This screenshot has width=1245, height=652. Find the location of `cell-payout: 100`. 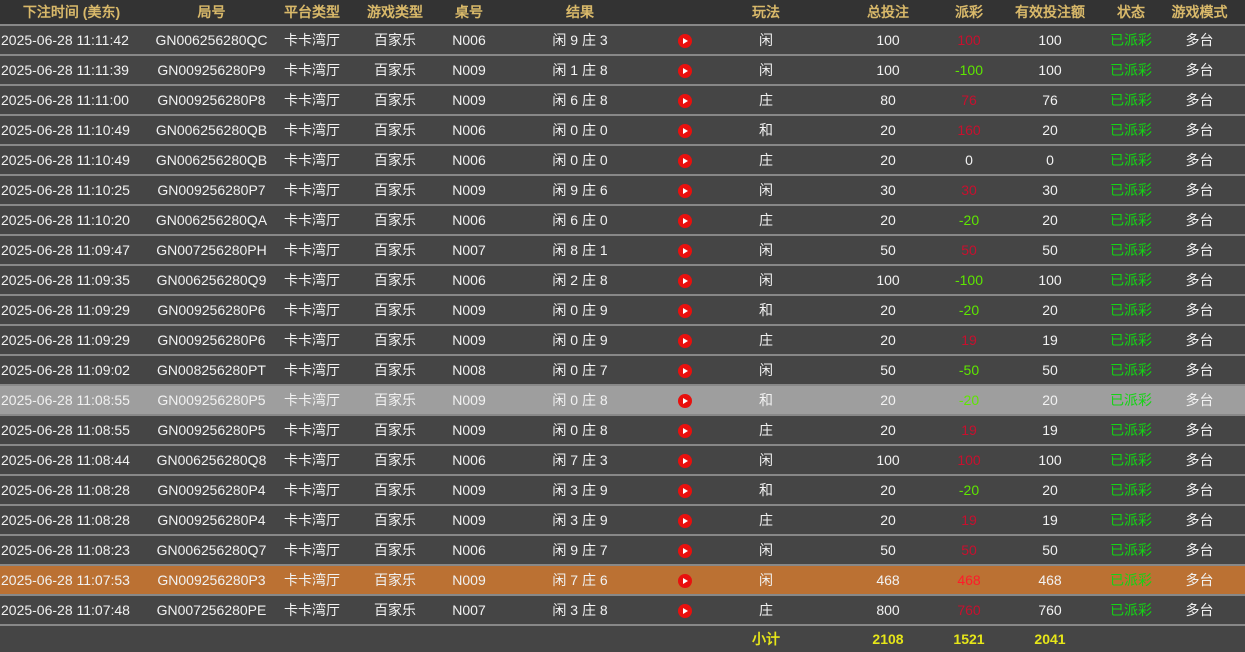

cell-payout: 100 is located at coordinates (969, 460).